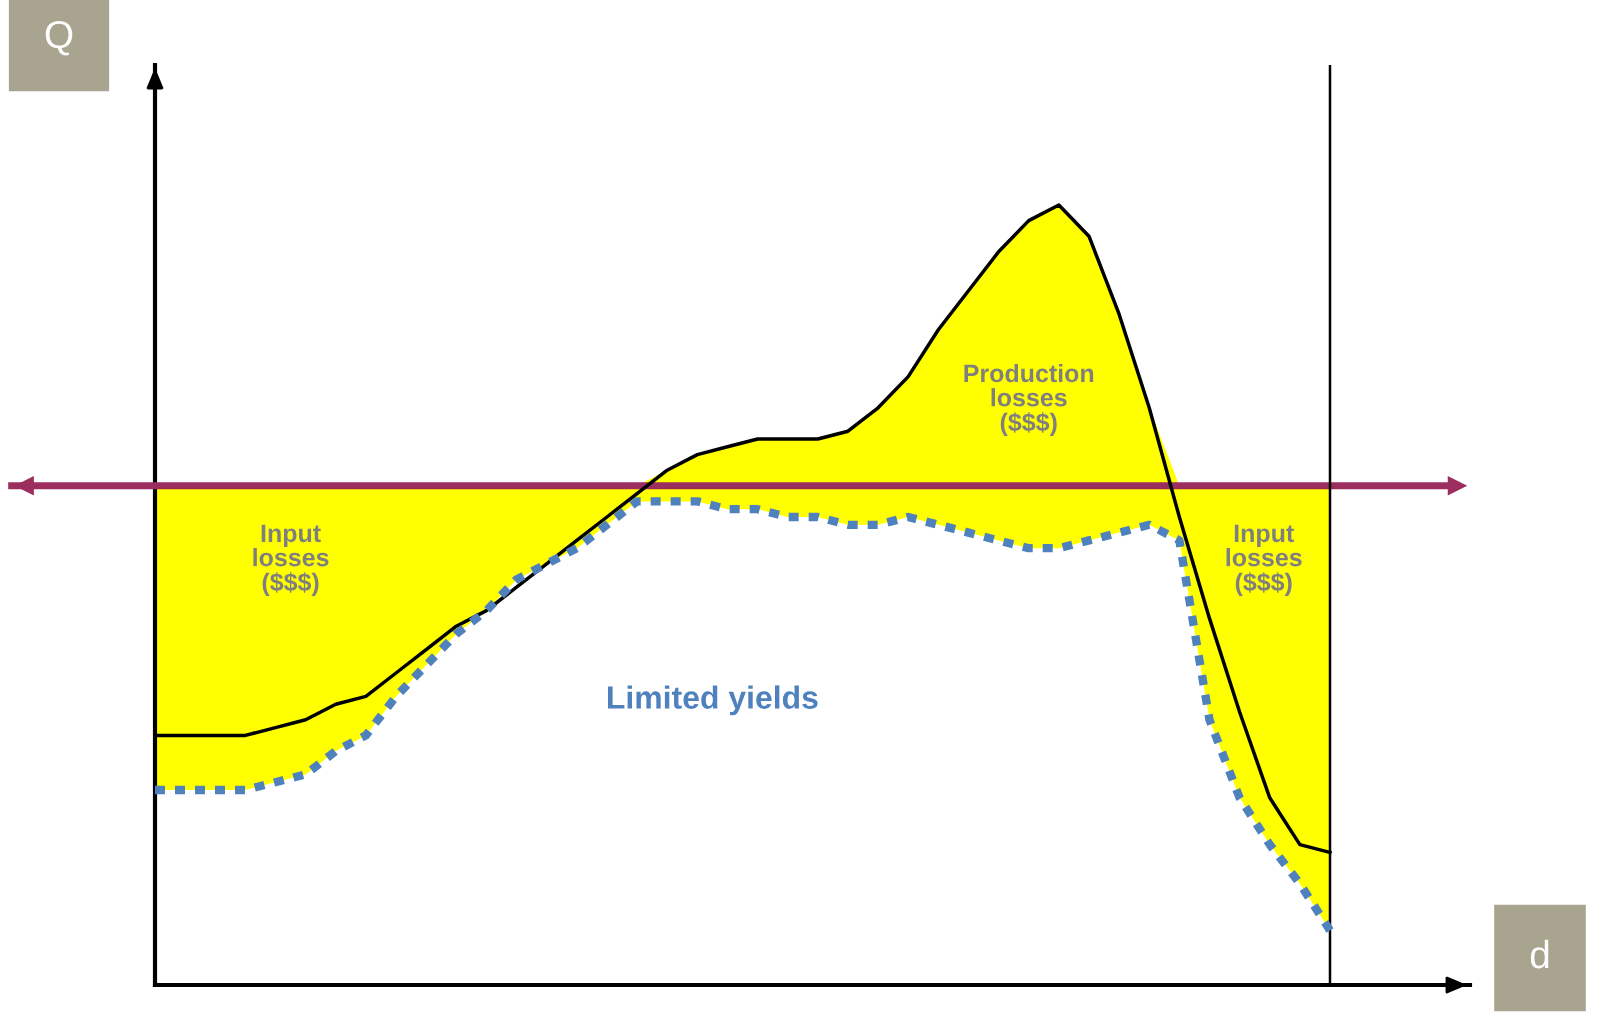  What do you see at coordinates (1539, 954) in the screenshot?
I see `x-axis-title: d` at bounding box center [1539, 954].